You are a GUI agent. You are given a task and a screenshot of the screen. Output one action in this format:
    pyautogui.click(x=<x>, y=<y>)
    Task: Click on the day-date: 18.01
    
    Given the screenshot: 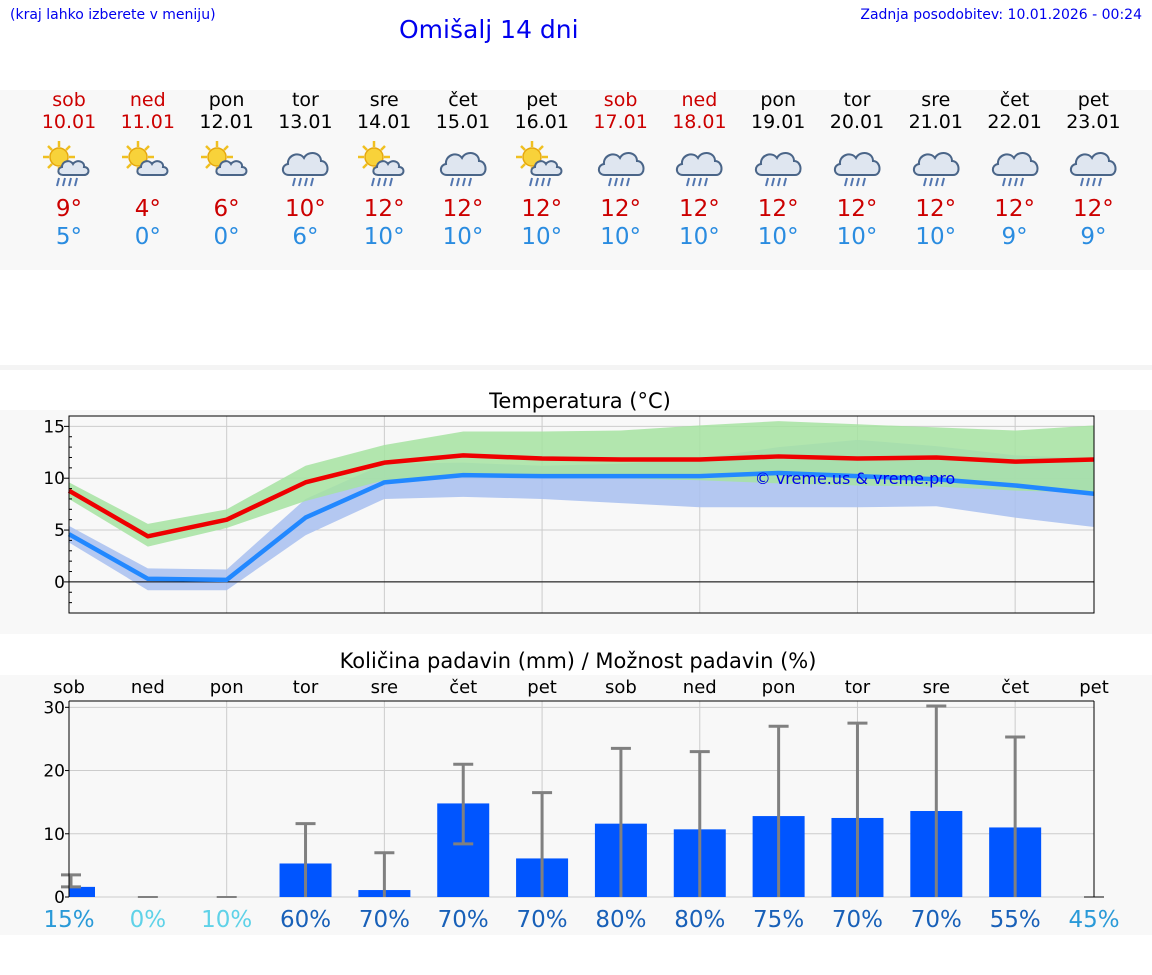 What is the action you would take?
    pyautogui.click(x=699, y=122)
    